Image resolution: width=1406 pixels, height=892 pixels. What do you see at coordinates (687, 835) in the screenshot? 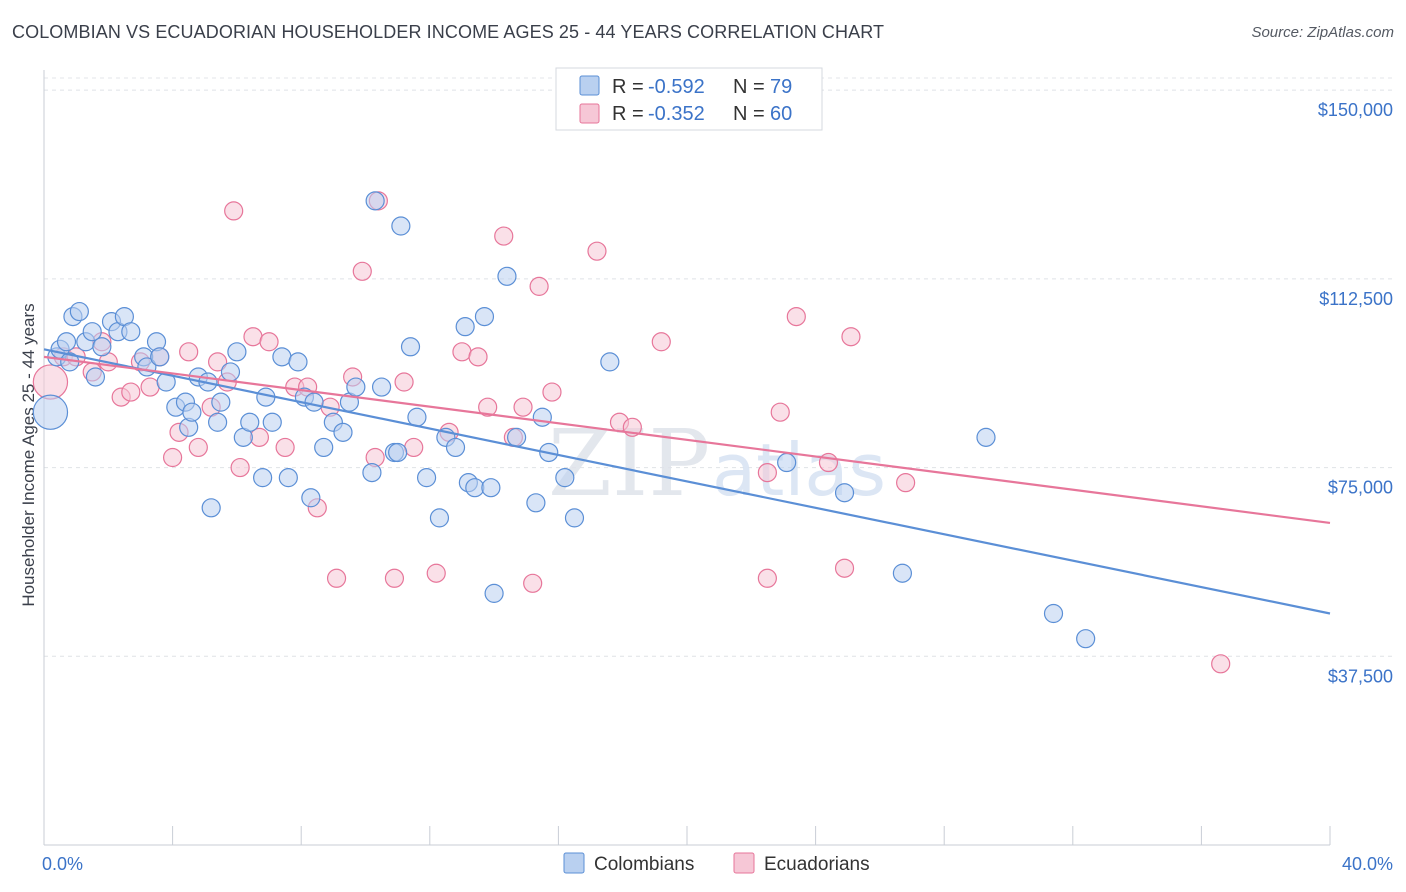
I see `x-tick-marks` at bounding box center [687, 835].